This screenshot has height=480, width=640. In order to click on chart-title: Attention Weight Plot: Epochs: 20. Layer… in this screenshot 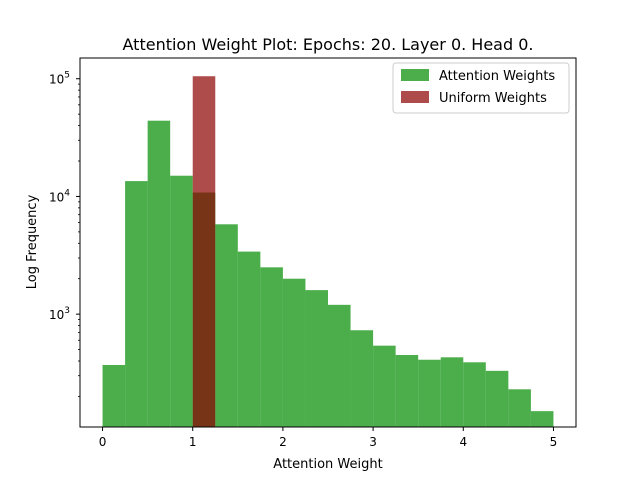, I will do `click(328, 44)`.